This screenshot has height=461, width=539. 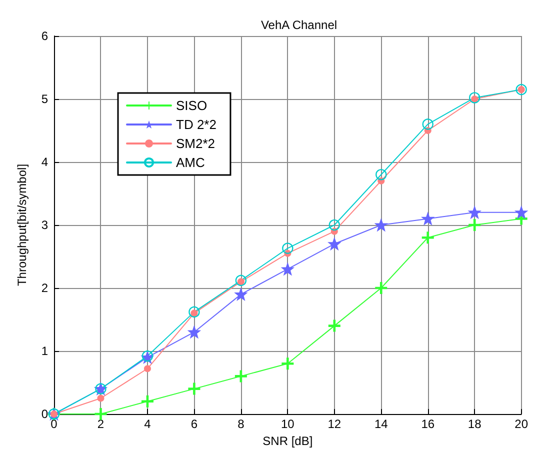 What do you see at coordinates (194, 424) in the screenshot?
I see `x-tick-label: 6` at bounding box center [194, 424].